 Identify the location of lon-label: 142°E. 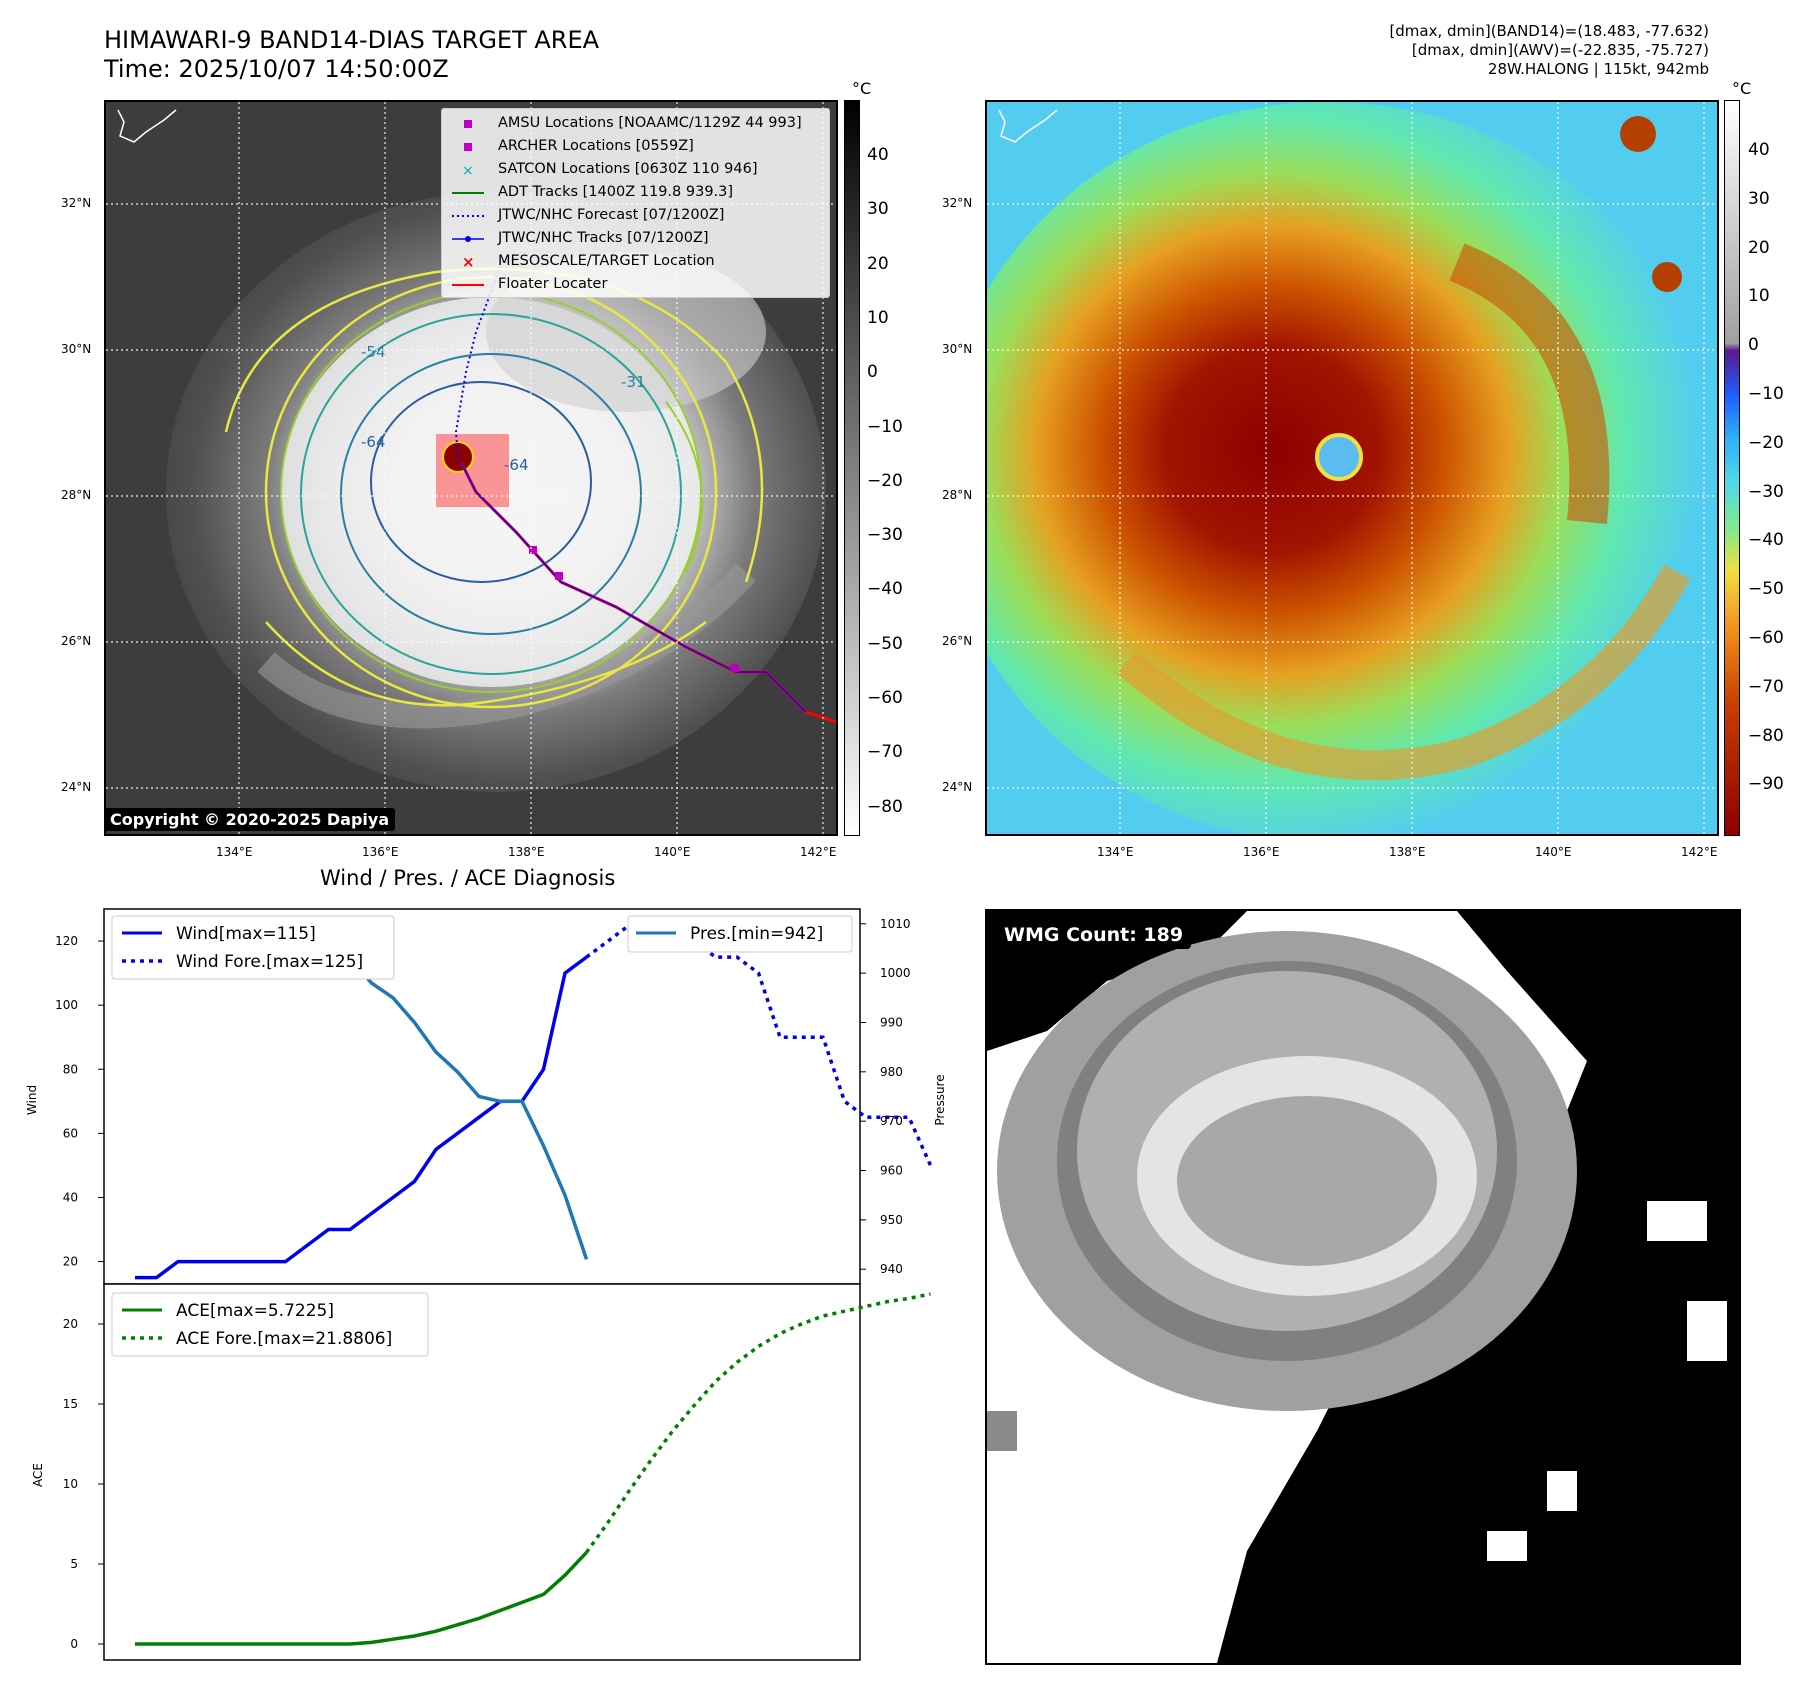
(818, 852).